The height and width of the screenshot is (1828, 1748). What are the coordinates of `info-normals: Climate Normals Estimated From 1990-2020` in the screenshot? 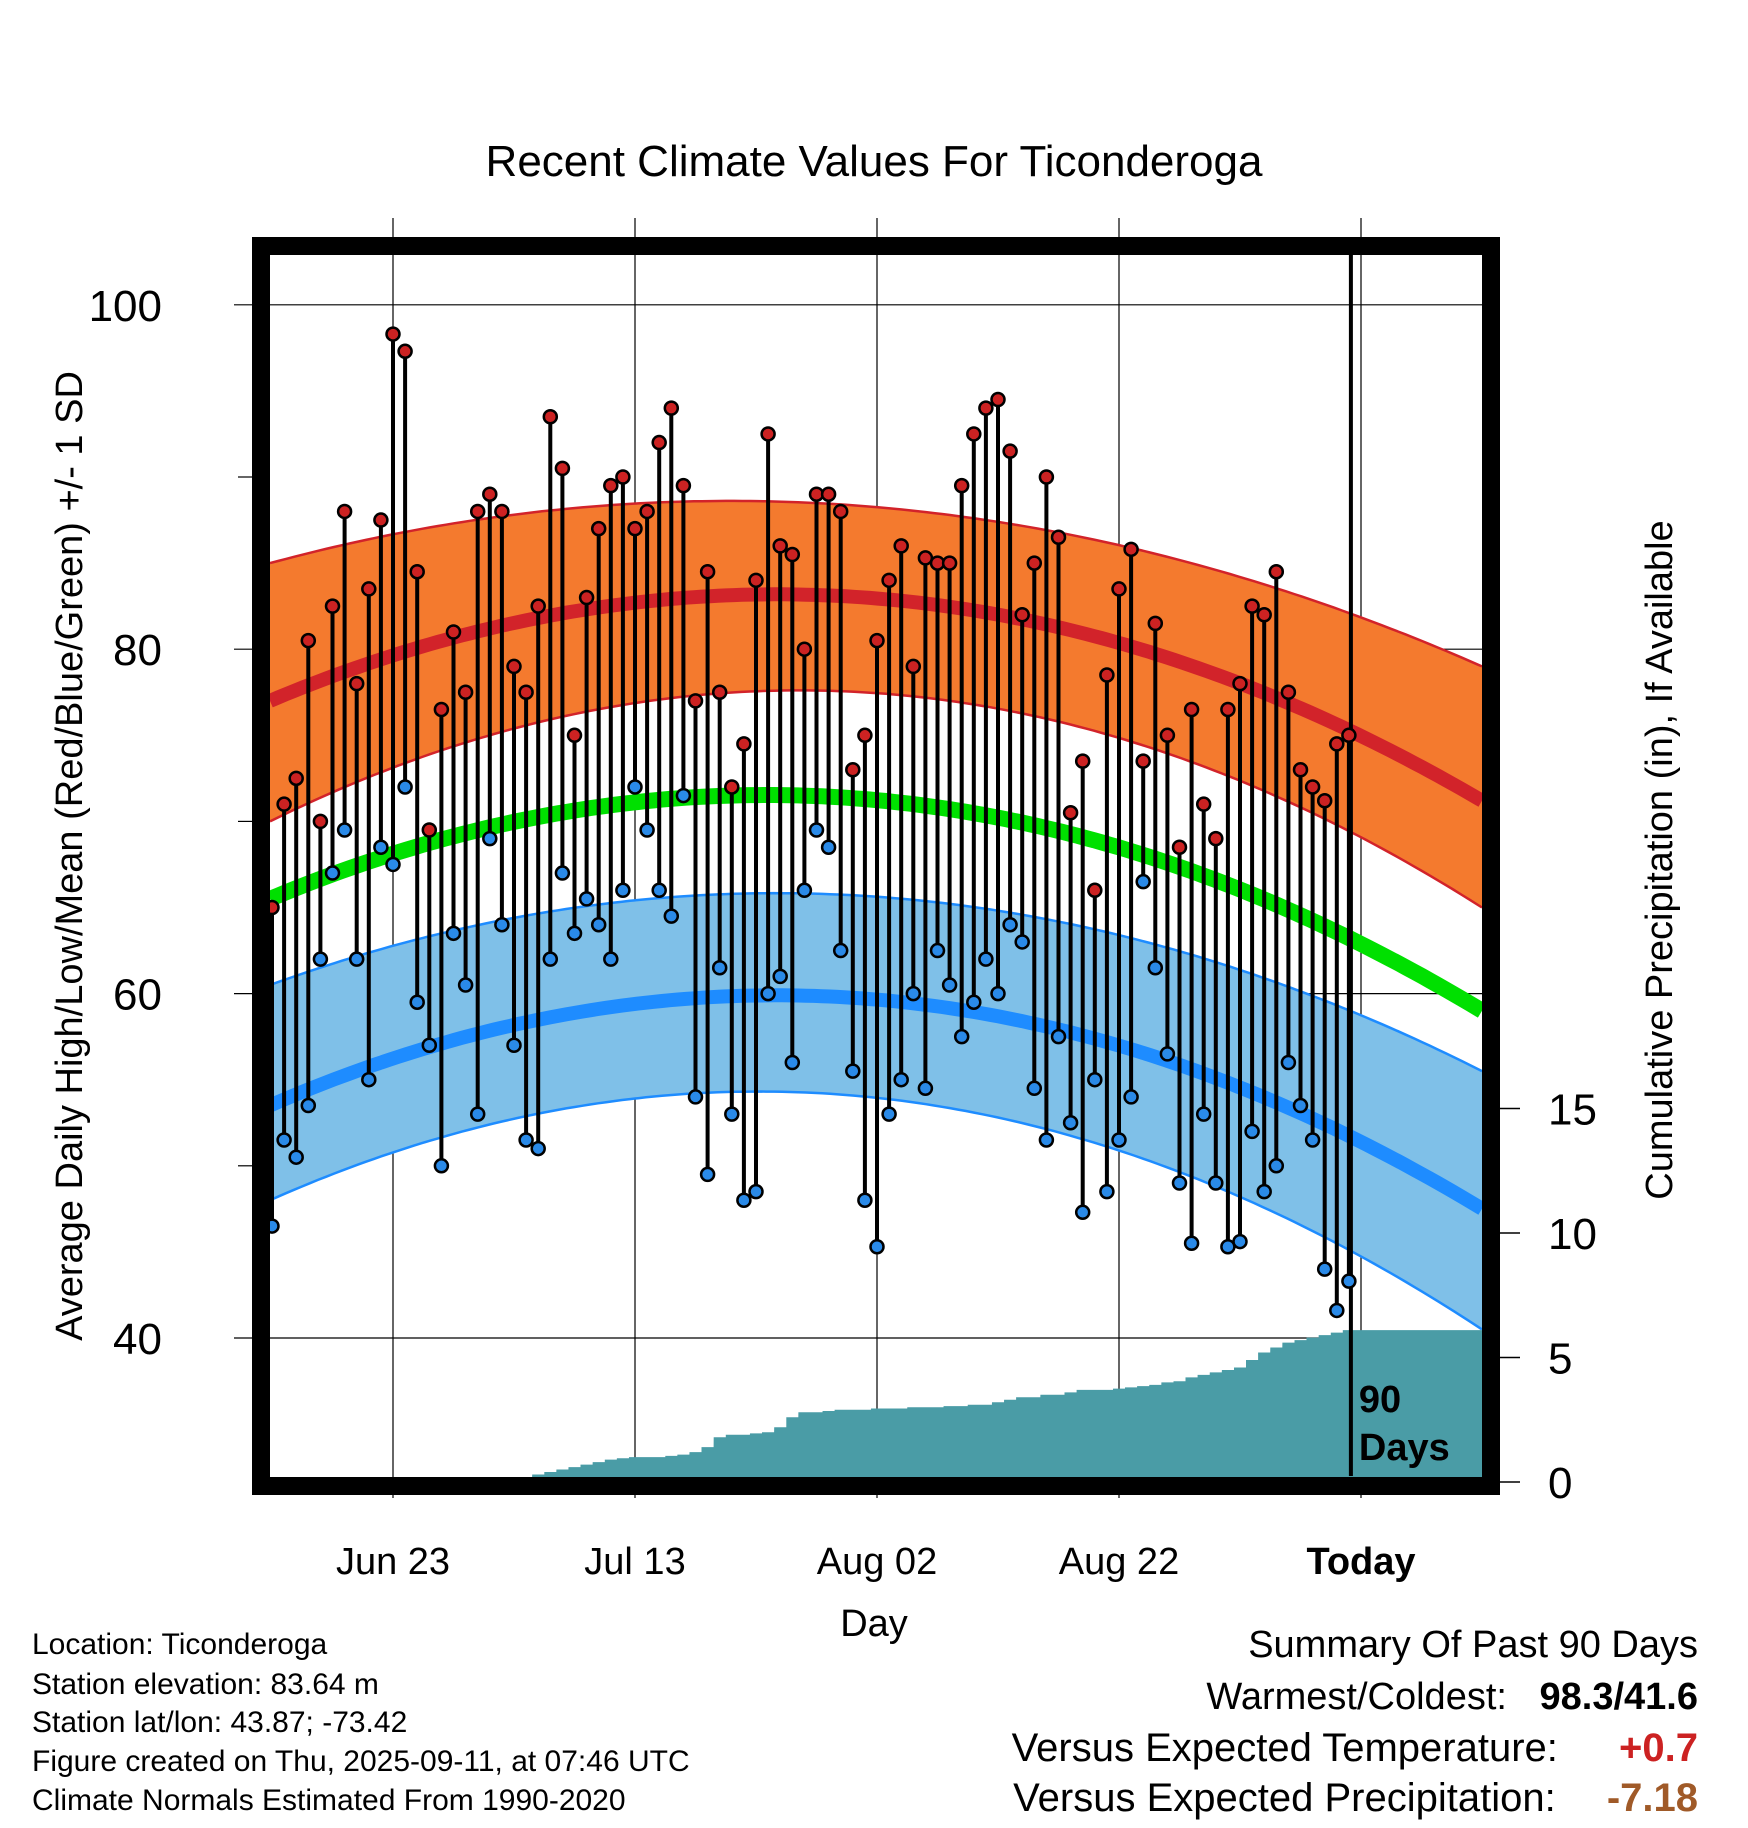 It's located at (329, 1800).